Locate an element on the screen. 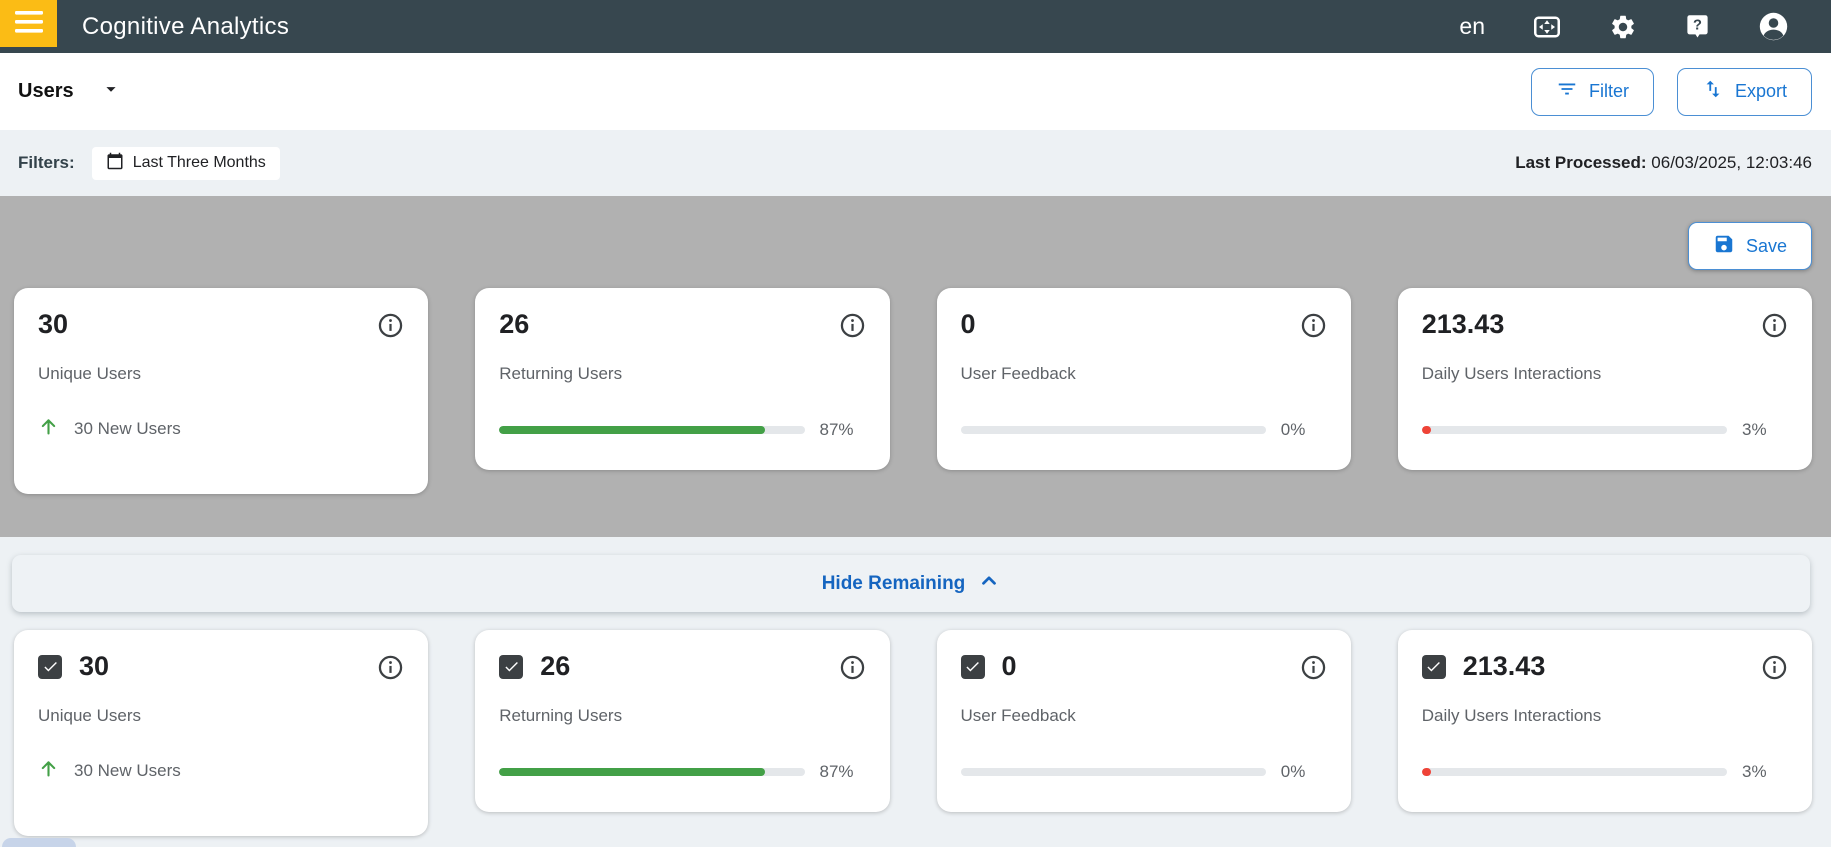 The width and height of the screenshot is (1831, 847). chevron-down-icon is located at coordinates (111, 91).